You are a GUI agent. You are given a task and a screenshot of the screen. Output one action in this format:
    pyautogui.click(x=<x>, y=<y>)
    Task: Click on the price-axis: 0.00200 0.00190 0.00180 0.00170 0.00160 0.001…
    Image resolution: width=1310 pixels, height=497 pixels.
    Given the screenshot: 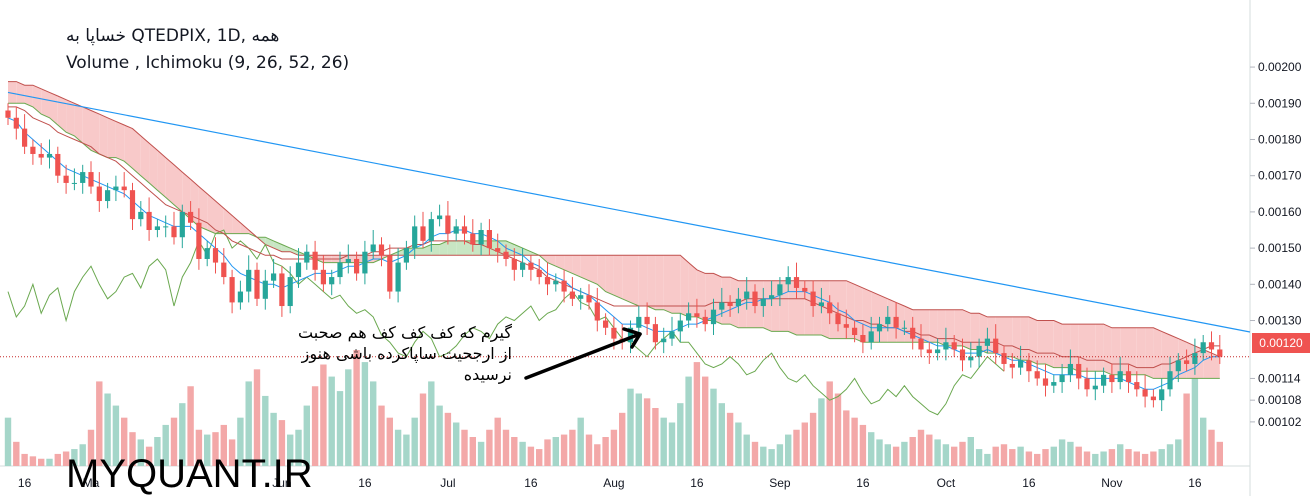 What is the action you would take?
    pyautogui.click(x=1276, y=244)
    